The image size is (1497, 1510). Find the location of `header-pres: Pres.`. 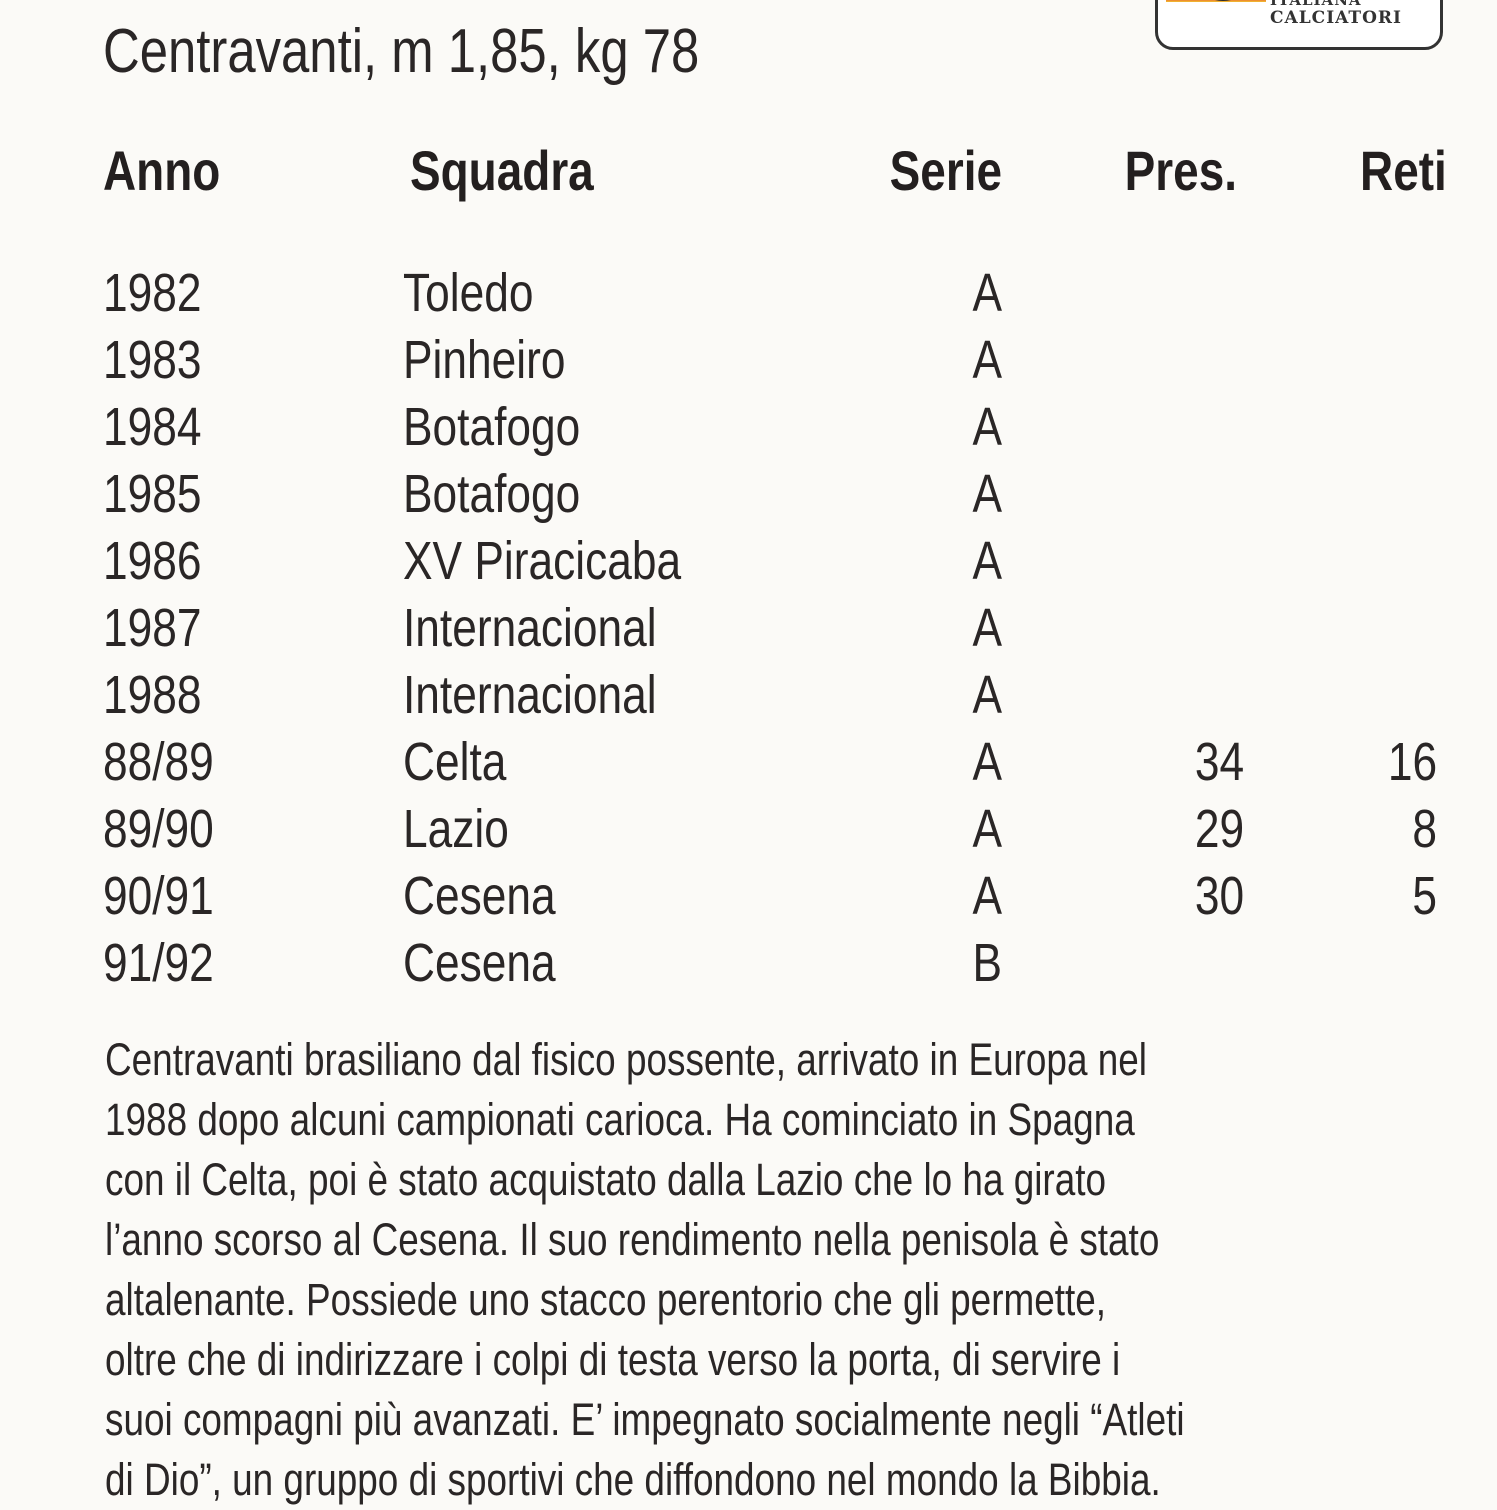

header-pres: Pres. is located at coordinates (1180, 170).